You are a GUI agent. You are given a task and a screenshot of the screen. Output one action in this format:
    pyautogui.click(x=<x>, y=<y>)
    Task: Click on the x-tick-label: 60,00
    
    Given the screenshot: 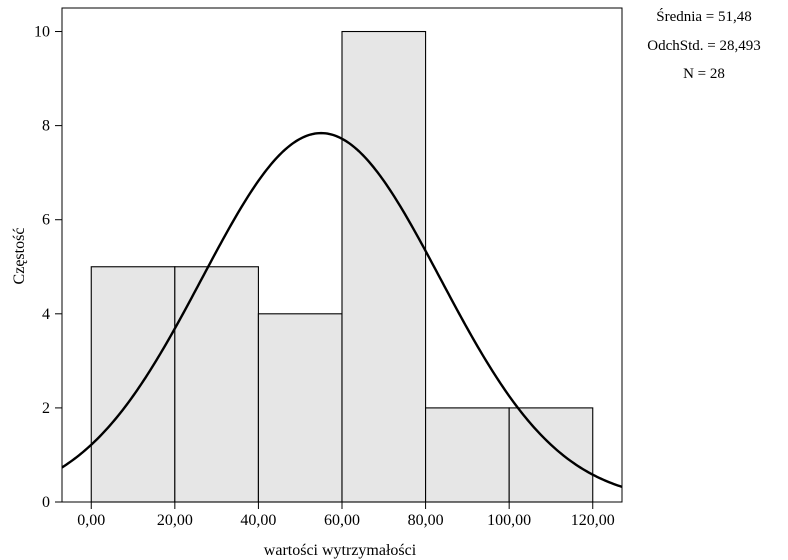 What is the action you would take?
    pyautogui.click(x=342, y=520)
    